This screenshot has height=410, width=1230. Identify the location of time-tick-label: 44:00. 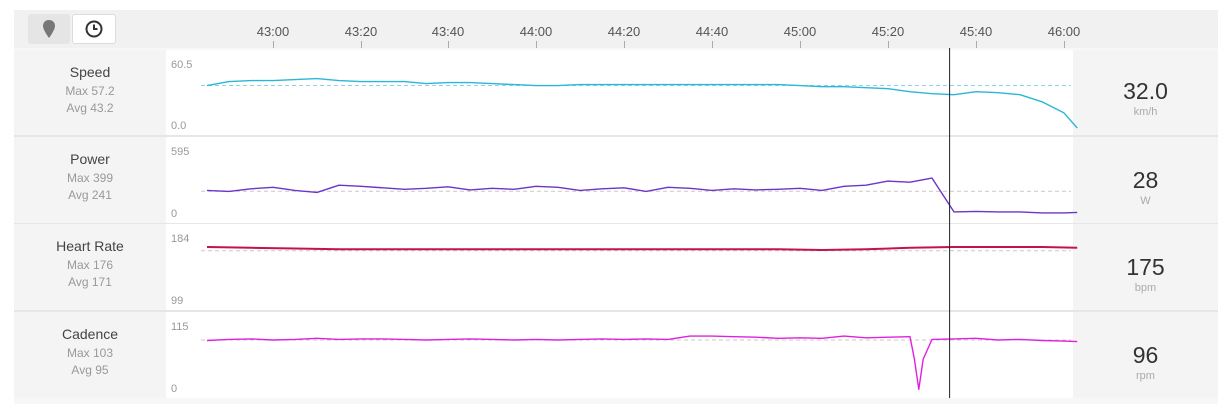
(536, 31).